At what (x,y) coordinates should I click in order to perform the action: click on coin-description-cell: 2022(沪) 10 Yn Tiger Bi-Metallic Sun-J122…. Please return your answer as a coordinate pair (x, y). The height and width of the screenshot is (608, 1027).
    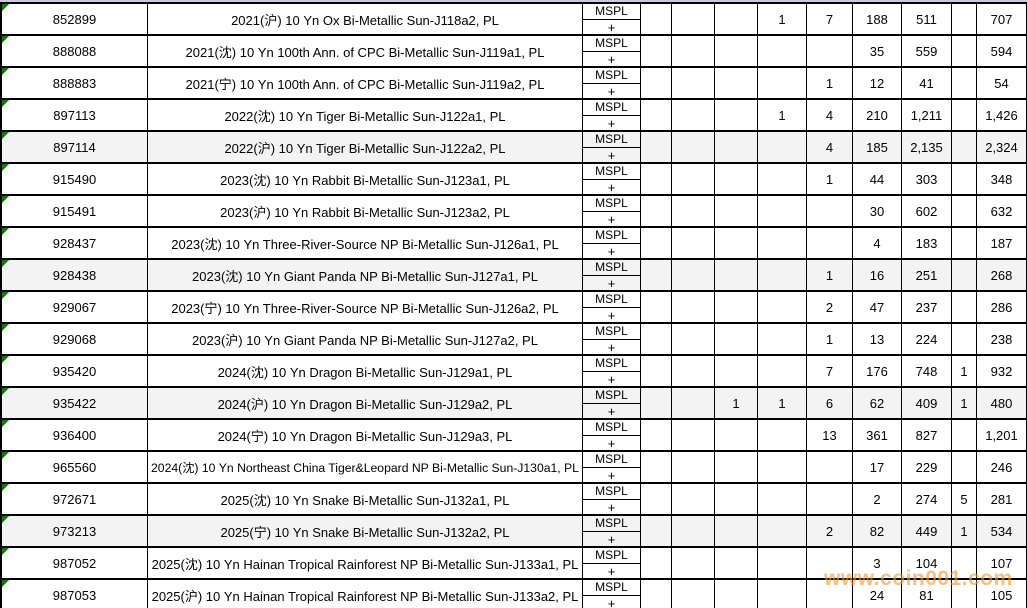
    Looking at the image, I should click on (365, 147).